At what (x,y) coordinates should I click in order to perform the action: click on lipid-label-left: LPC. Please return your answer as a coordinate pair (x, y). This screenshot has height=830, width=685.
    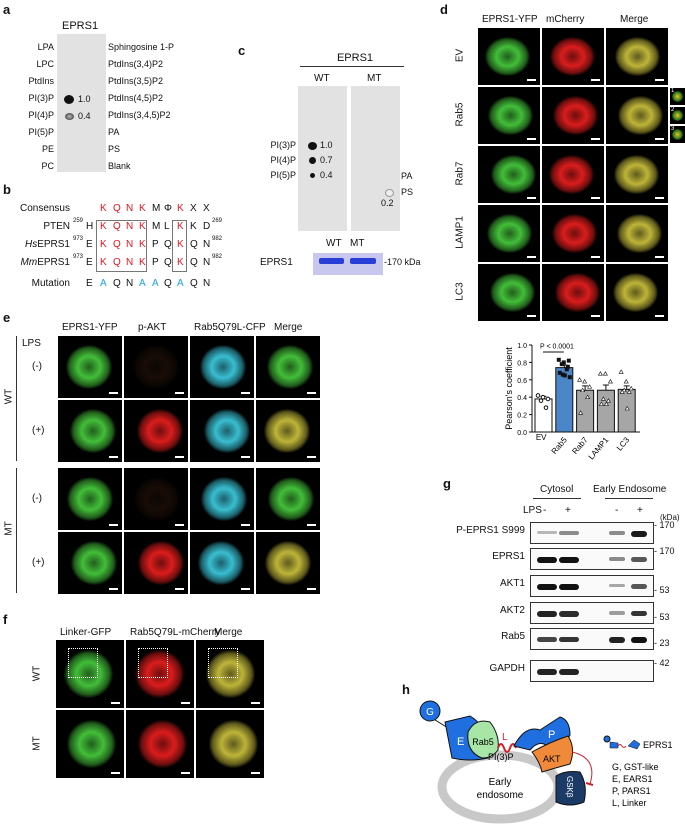
    Looking at the image, I should click on (45, 64).